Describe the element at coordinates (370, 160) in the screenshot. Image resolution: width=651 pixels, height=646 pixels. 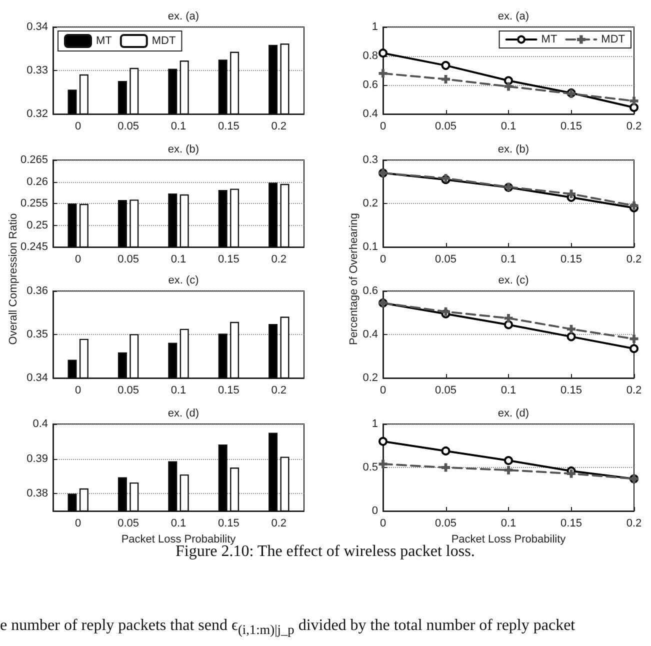
I see `y-tick-label: 0.3` at that location.